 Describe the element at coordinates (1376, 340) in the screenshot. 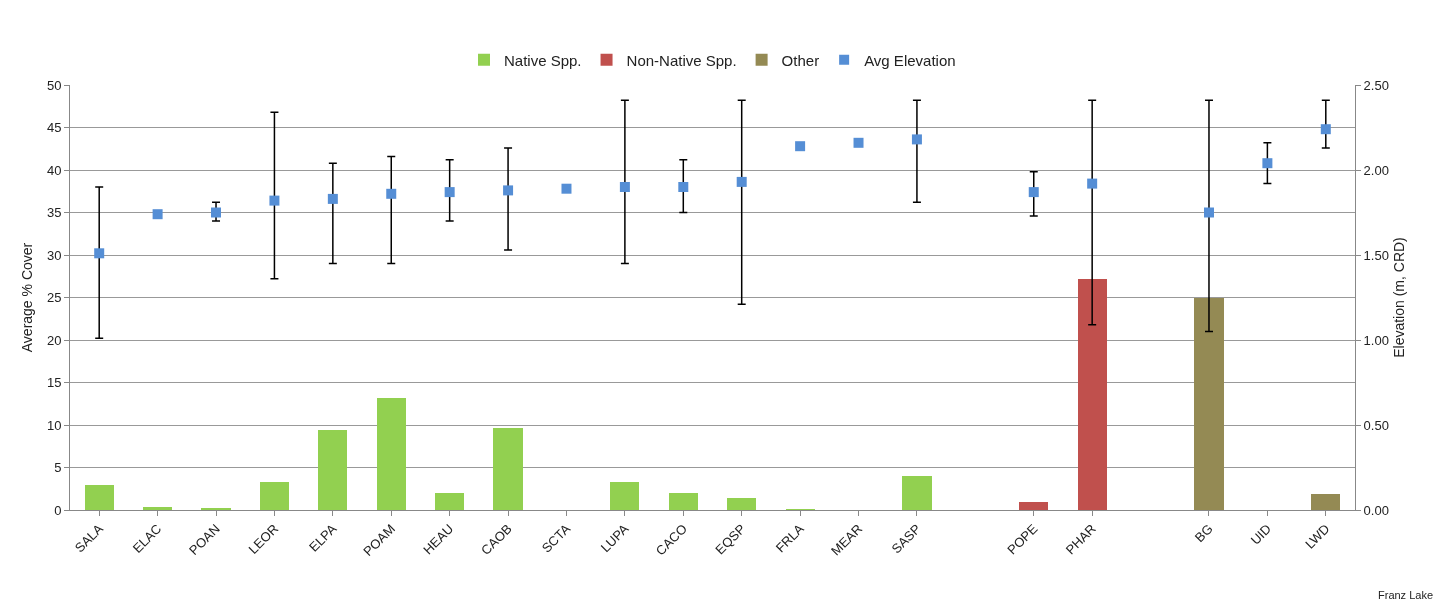

I see `y2-tick-label: 1.00` at that location.